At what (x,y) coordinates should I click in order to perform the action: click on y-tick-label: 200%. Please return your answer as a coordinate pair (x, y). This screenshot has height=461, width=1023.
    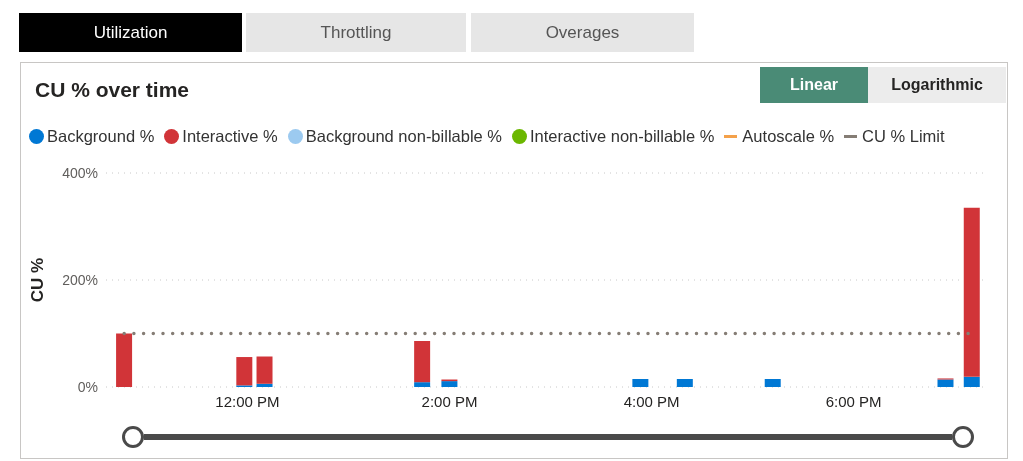
    Looking at the image, I should click on (80, 279).